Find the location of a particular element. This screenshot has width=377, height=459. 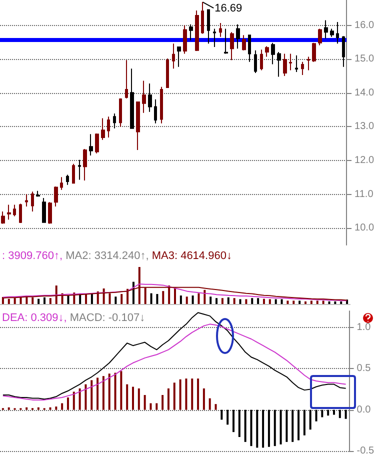

y-tick-label: 15.0 is located at coordinates (364, 59).